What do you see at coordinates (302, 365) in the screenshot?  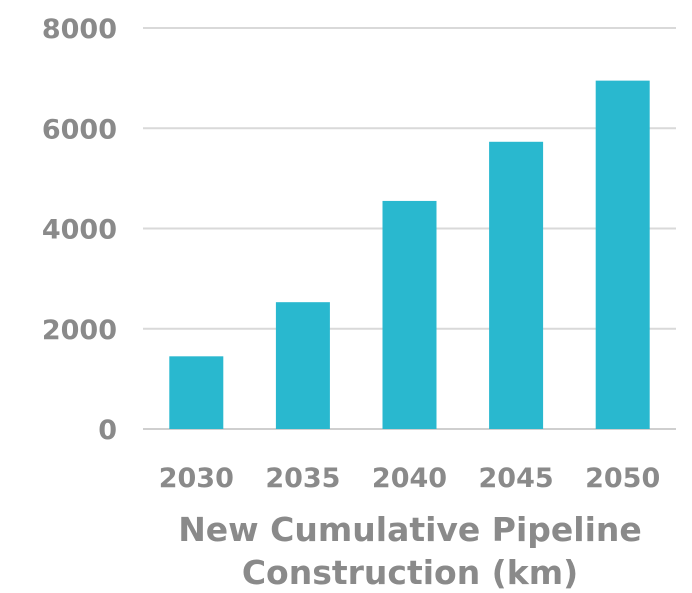 I see `bar-2035` at bounding box center [302, 365].